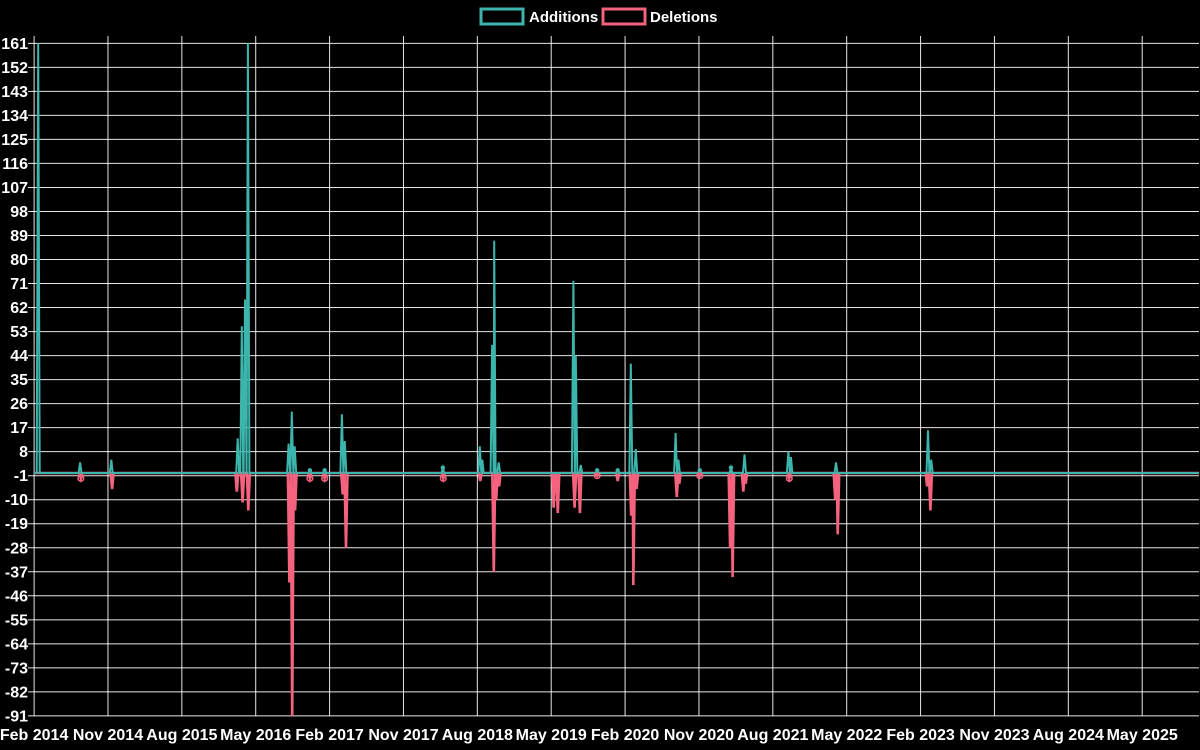 The height and width of the screenshot is (750, 1200). Describe the element at coordinates (14, 44) in the screenshot. I see `y-tick-label: 161` at that location.